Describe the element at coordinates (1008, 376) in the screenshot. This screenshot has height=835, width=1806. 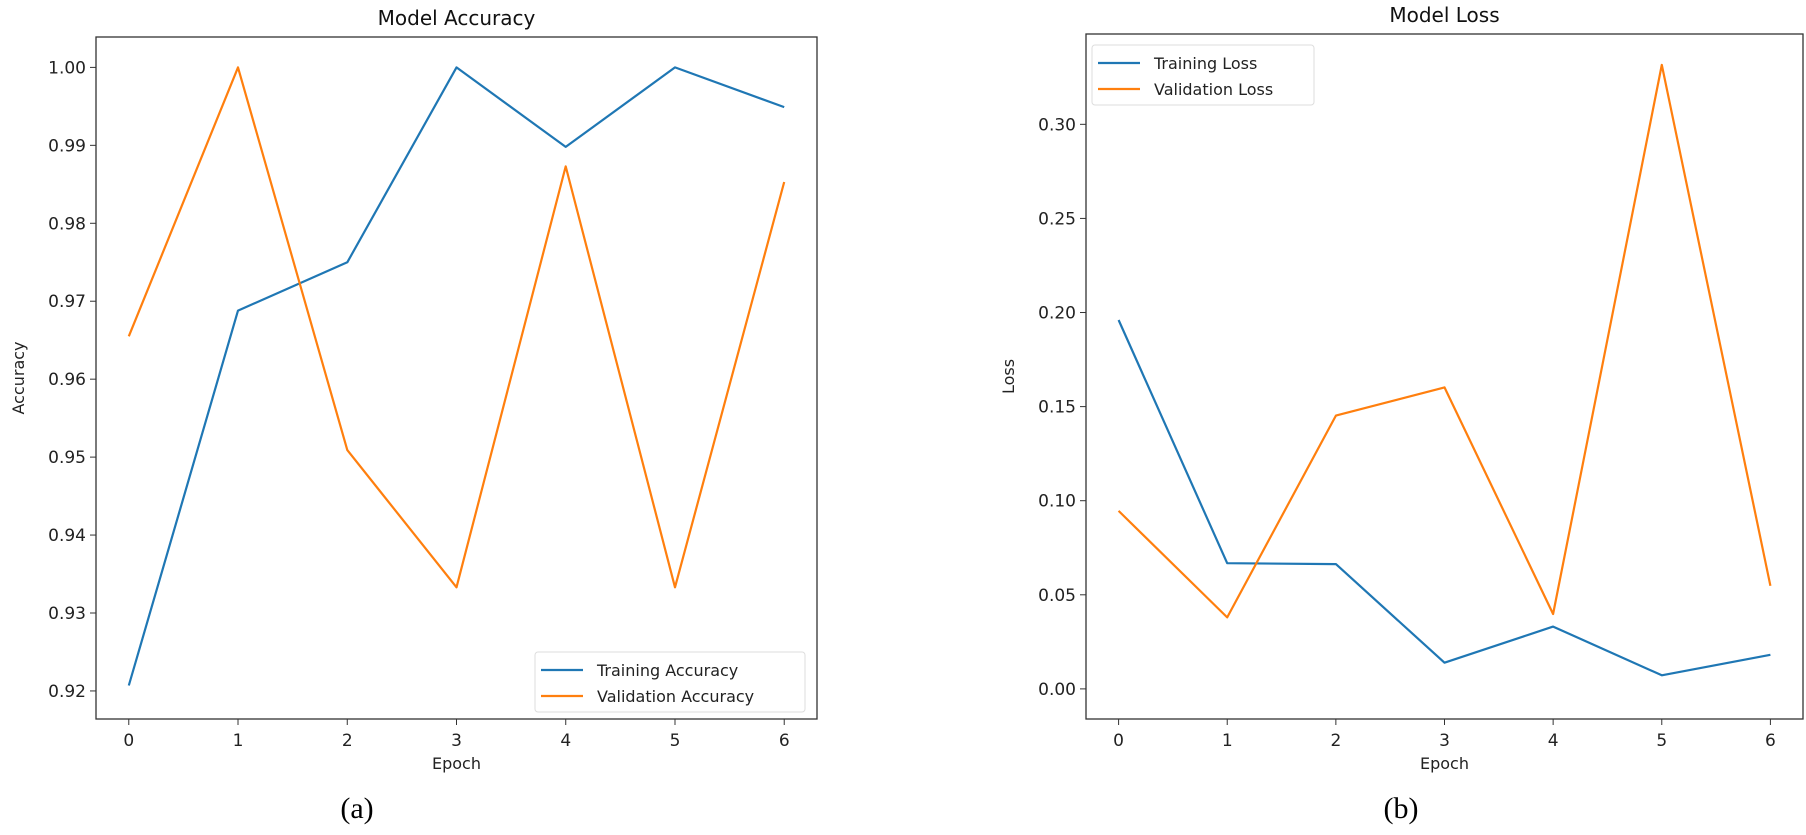
I see `y-axis-label: Loss` at that location.